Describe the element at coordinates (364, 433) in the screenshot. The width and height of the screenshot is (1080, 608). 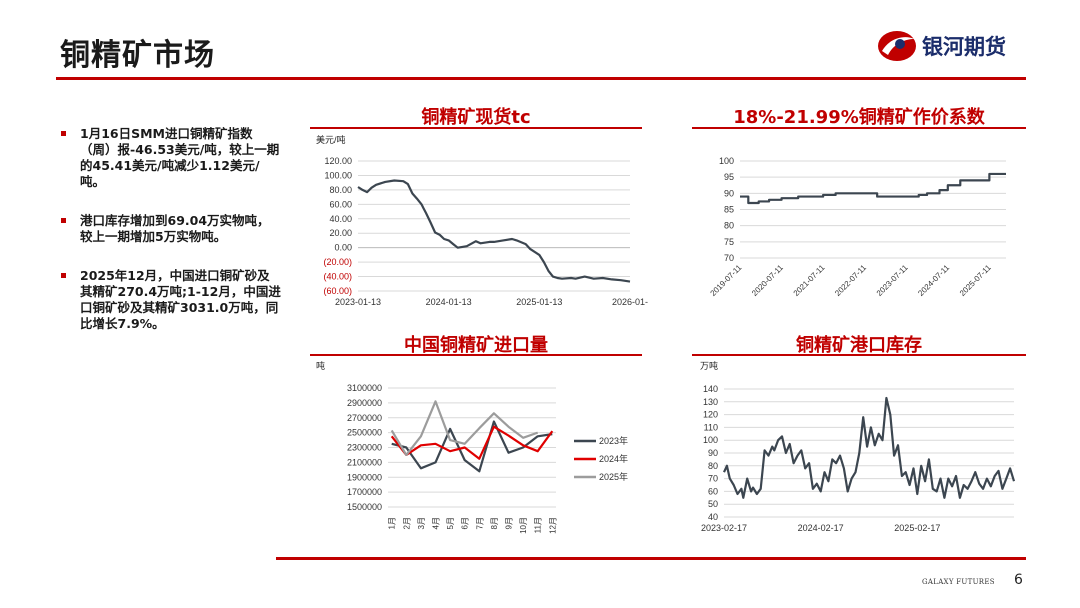
I see `y-tick-label: 2500000` at that location.